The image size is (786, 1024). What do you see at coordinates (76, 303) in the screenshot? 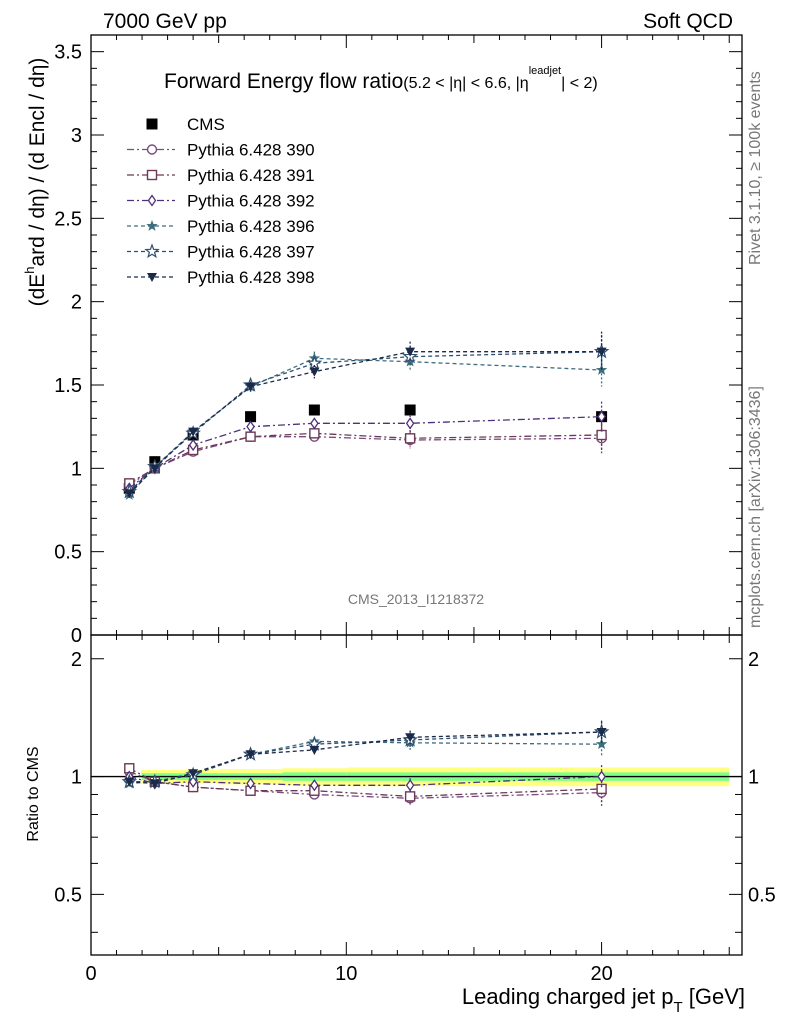
I see `y-tick-label: 2` at bounding box center [76, 303].